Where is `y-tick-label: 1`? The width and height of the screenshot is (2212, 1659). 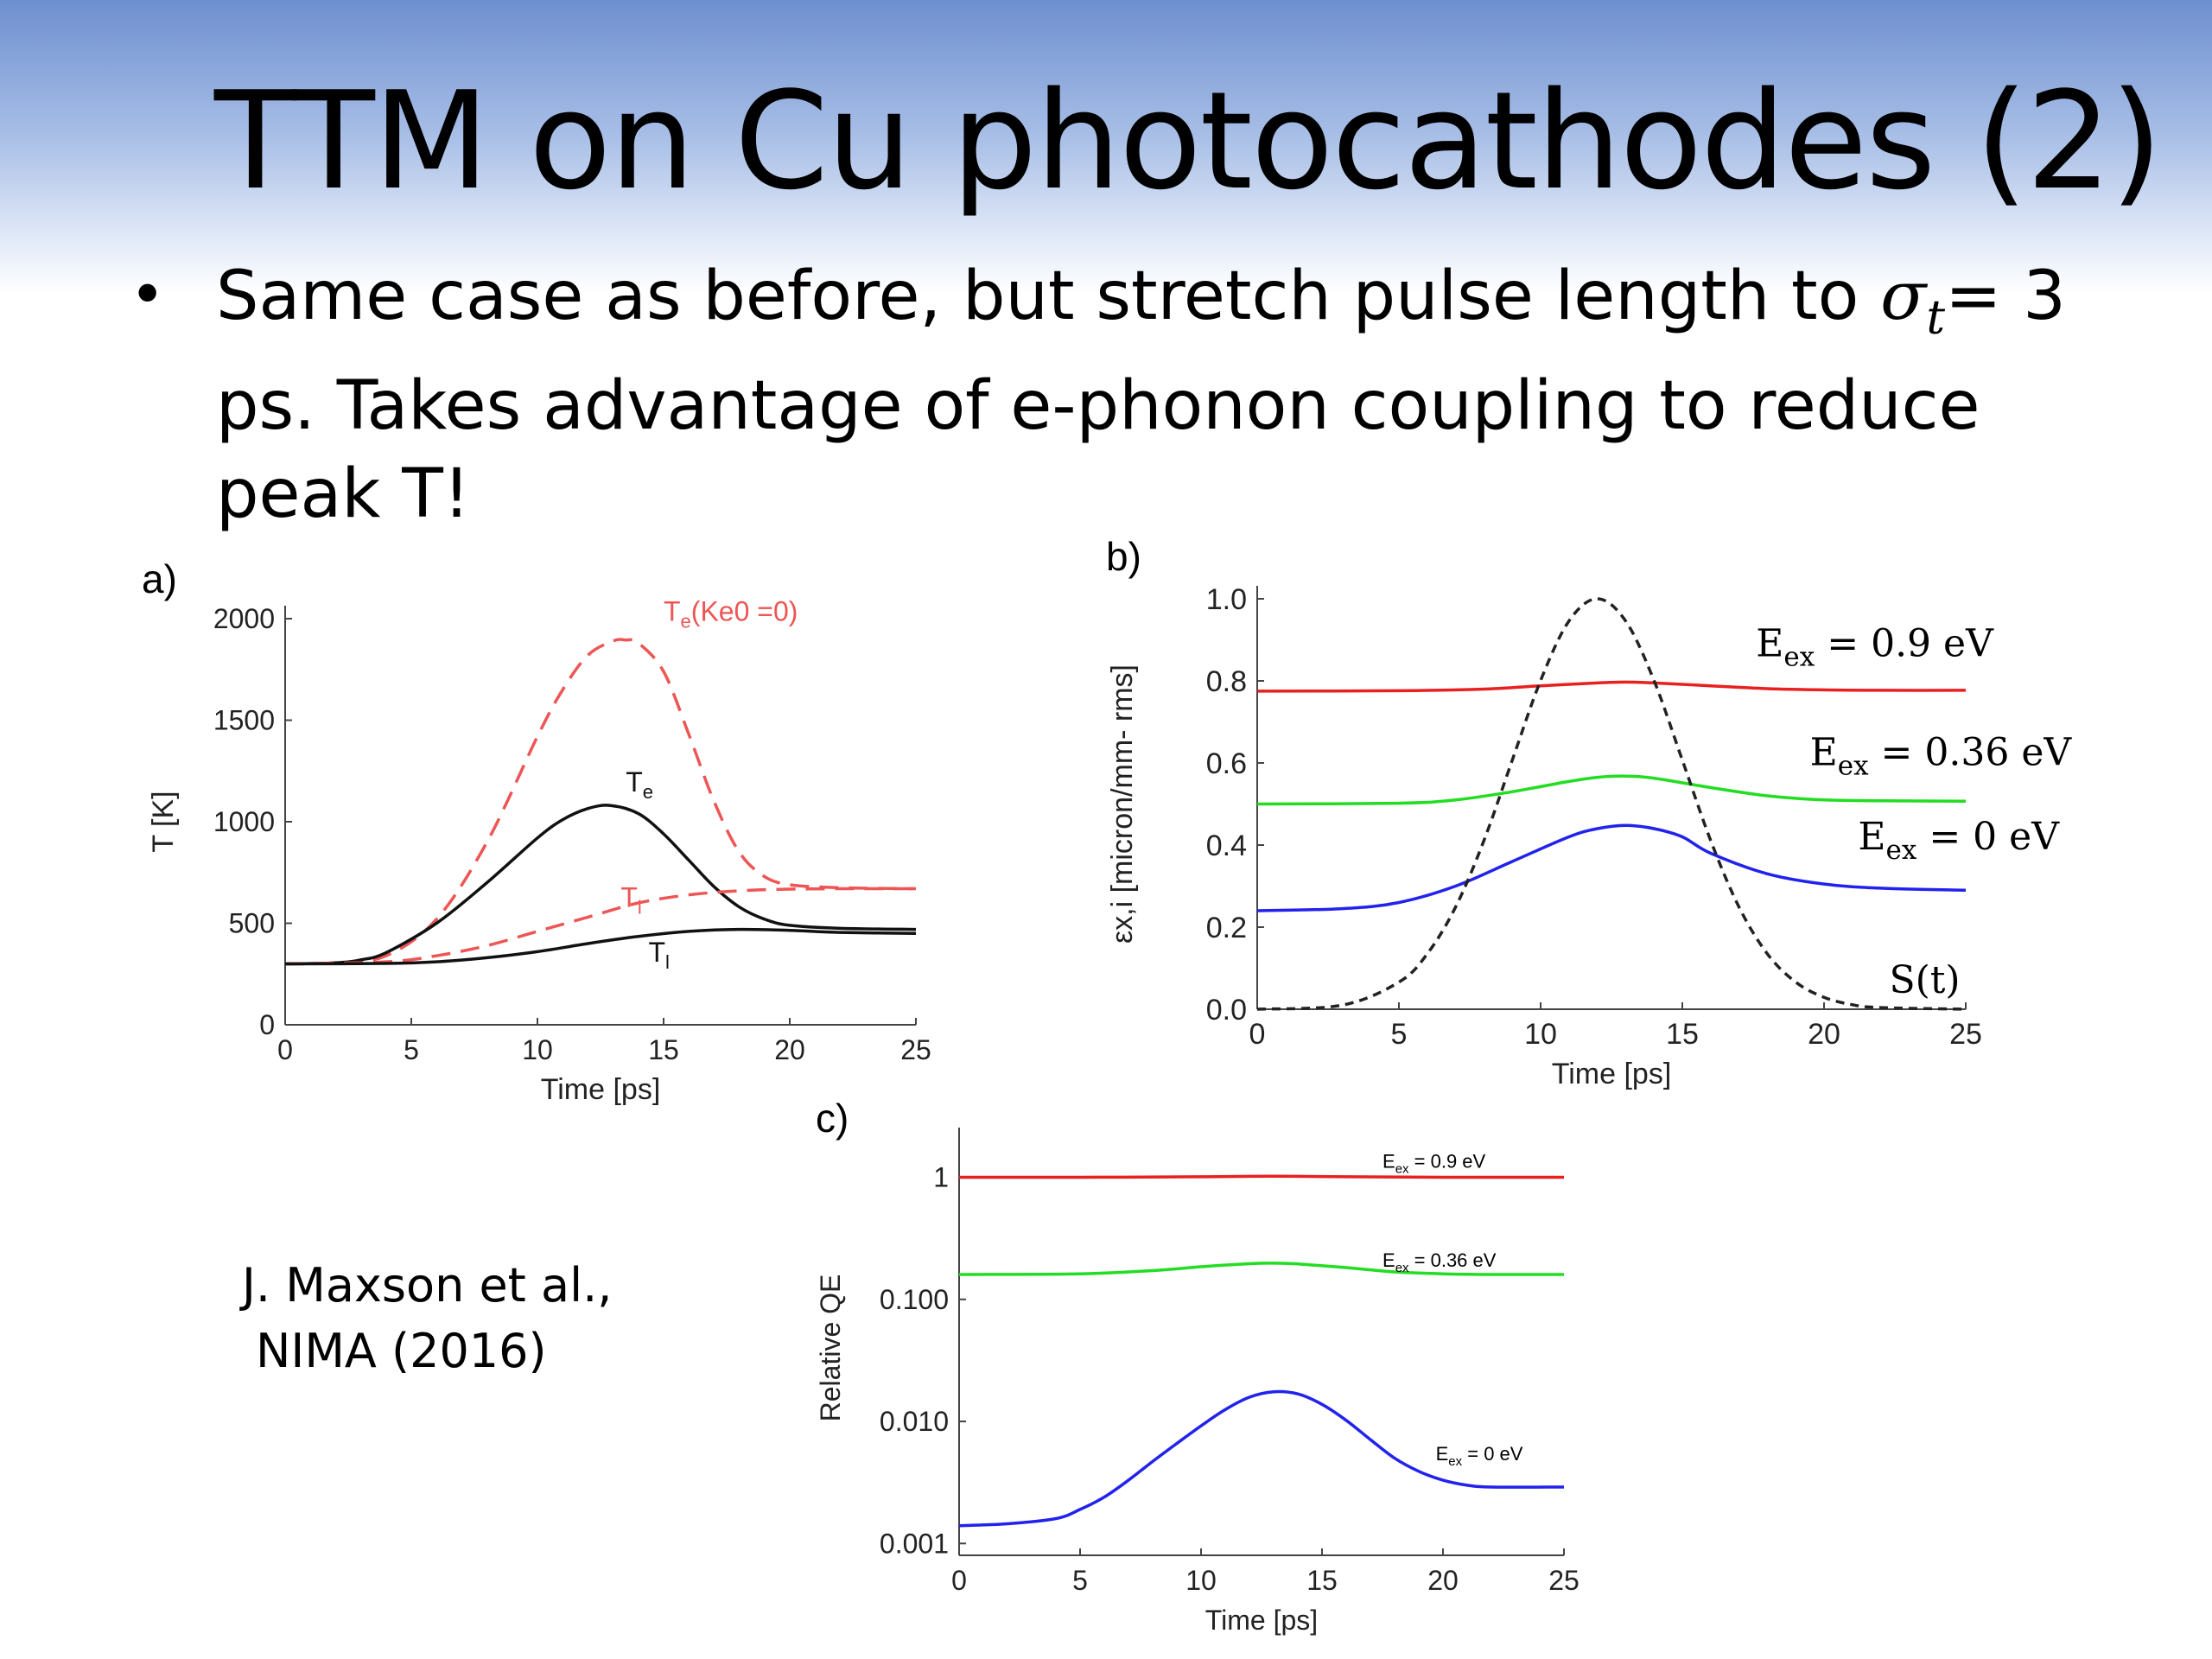 y-tick-label: 1 is located at coordinates (941, 1177).